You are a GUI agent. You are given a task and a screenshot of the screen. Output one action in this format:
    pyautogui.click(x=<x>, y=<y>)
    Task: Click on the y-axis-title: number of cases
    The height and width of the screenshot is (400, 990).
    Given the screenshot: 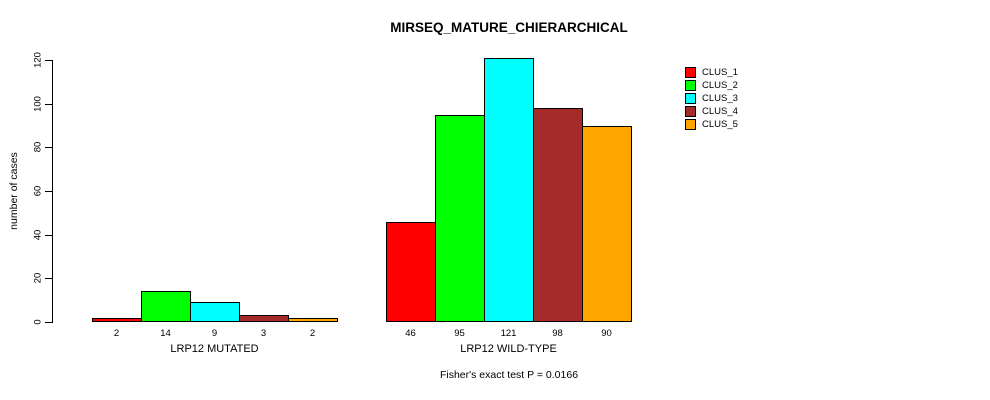 What is the action you would take?
    pyautogui.click(x=14, y=191)
    